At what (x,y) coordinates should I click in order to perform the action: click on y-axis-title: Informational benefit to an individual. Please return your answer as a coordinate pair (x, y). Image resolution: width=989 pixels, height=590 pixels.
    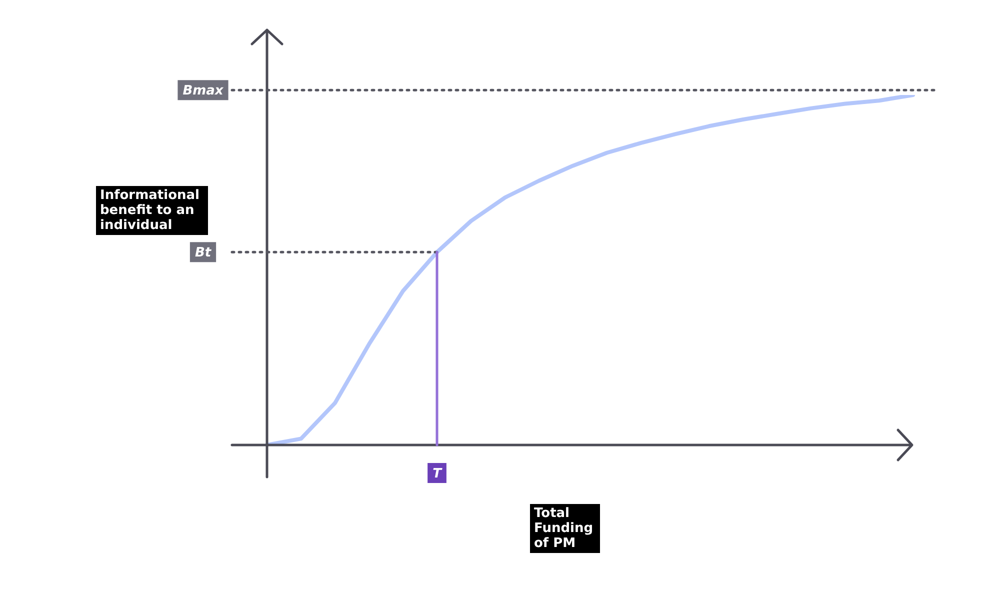
    Looking at the image, I should click on (152, 210).